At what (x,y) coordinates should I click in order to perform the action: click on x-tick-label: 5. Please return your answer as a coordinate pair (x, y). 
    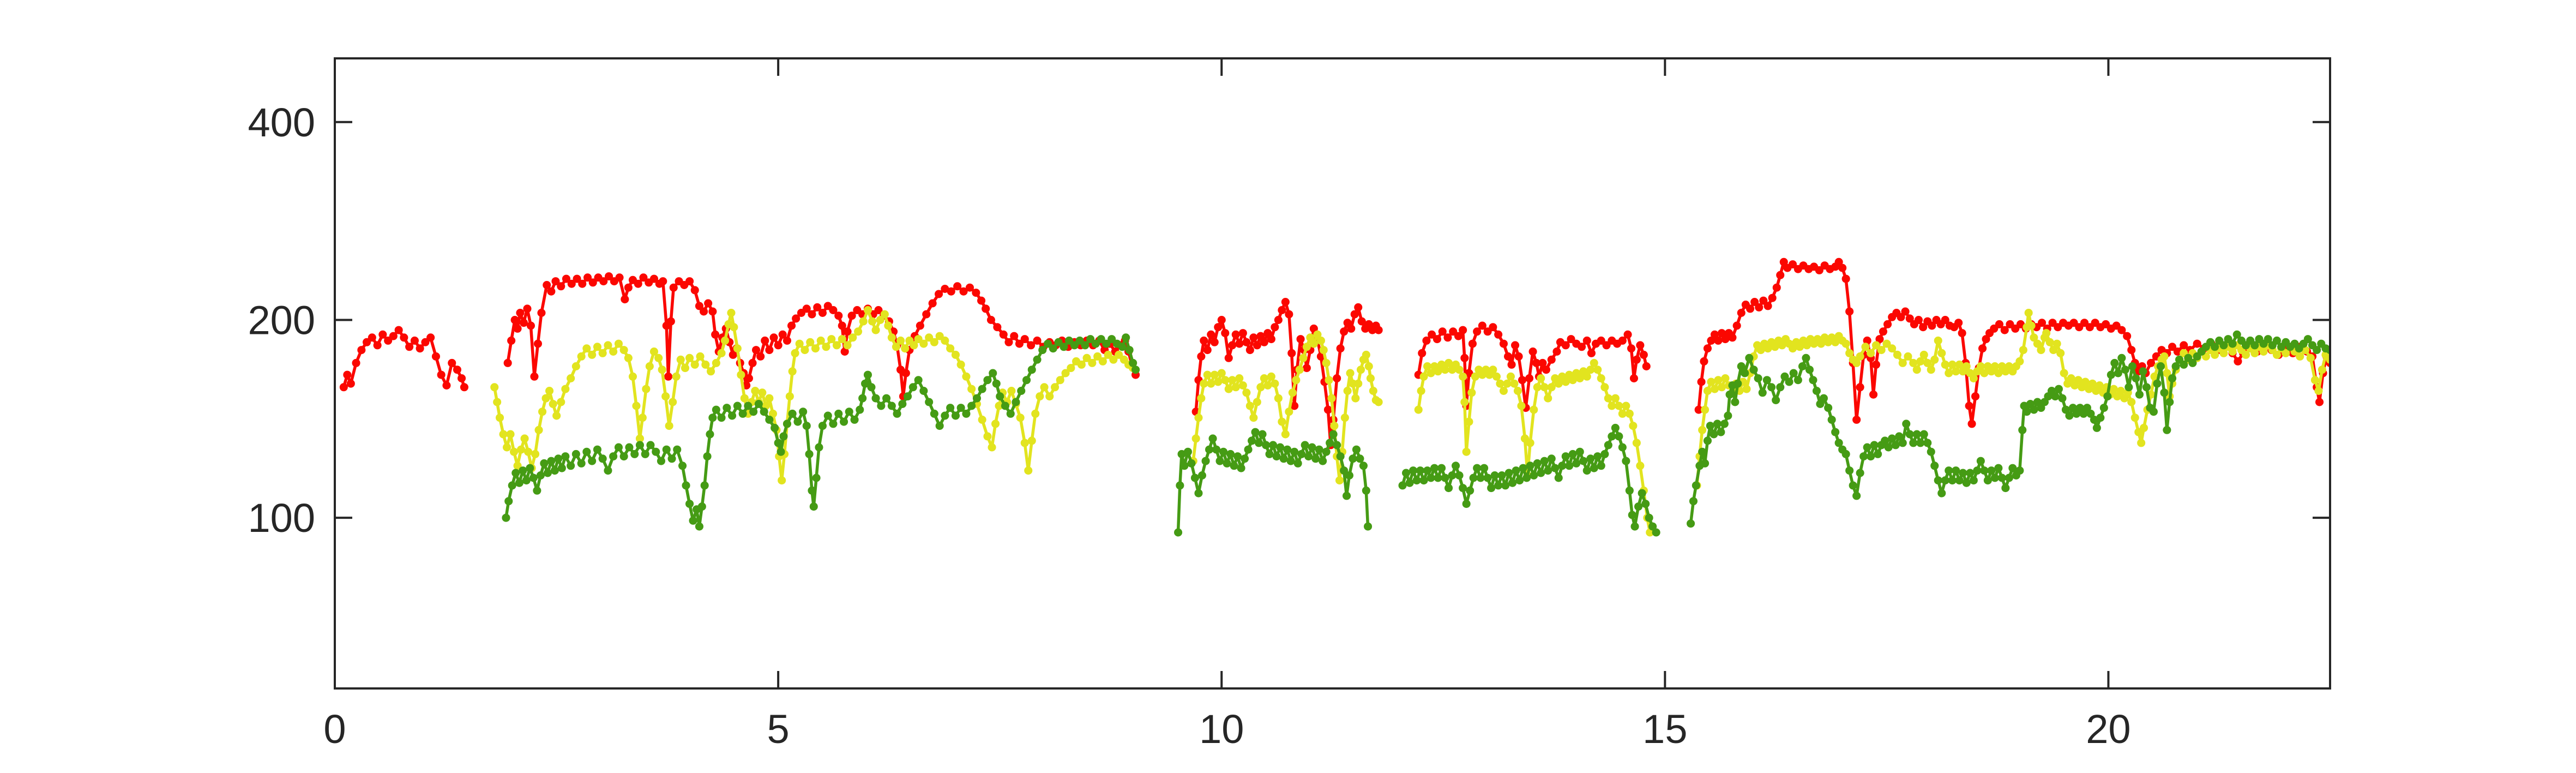
    Looking at the image, I should click on (778, 729).